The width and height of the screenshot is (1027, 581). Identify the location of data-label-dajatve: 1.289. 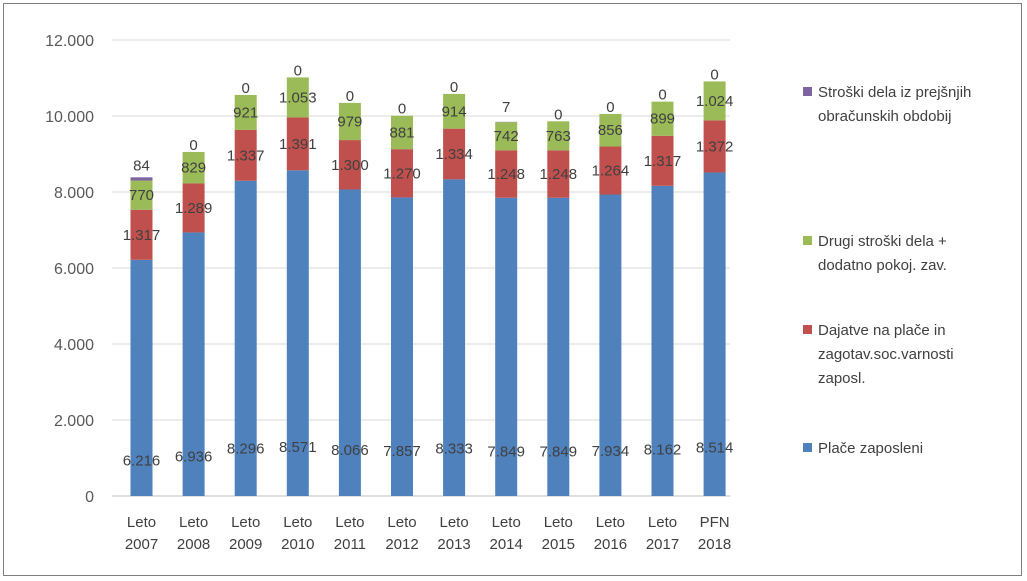
(194, 208).